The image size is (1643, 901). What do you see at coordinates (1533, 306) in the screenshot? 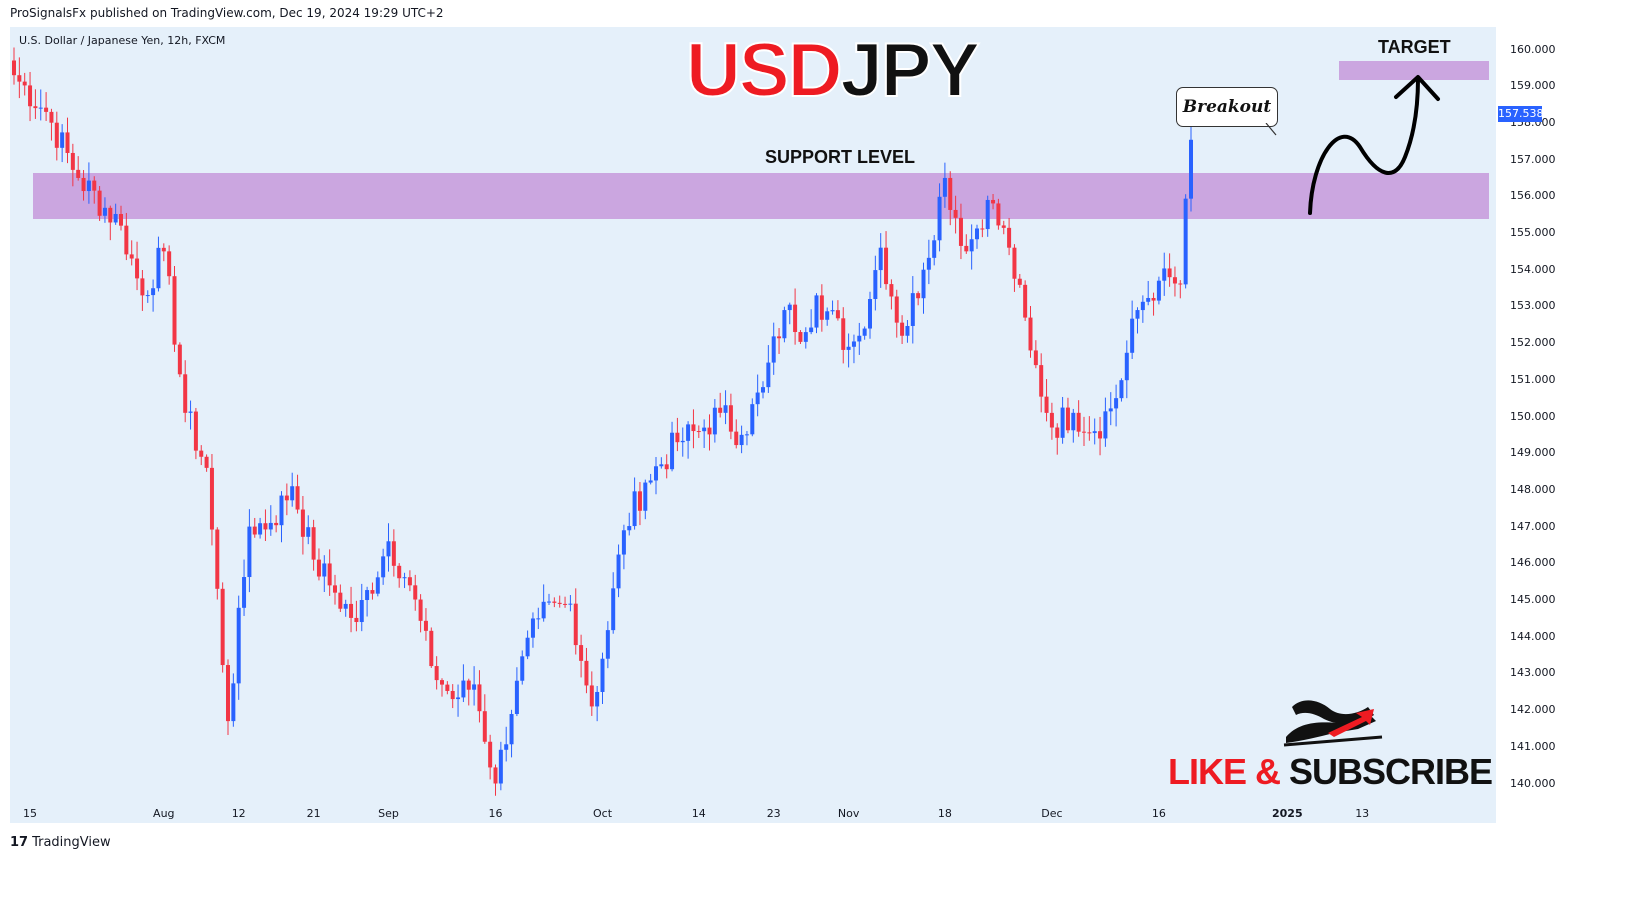
I see `price-tick: 153.000` at bounding box center [1533, 306].